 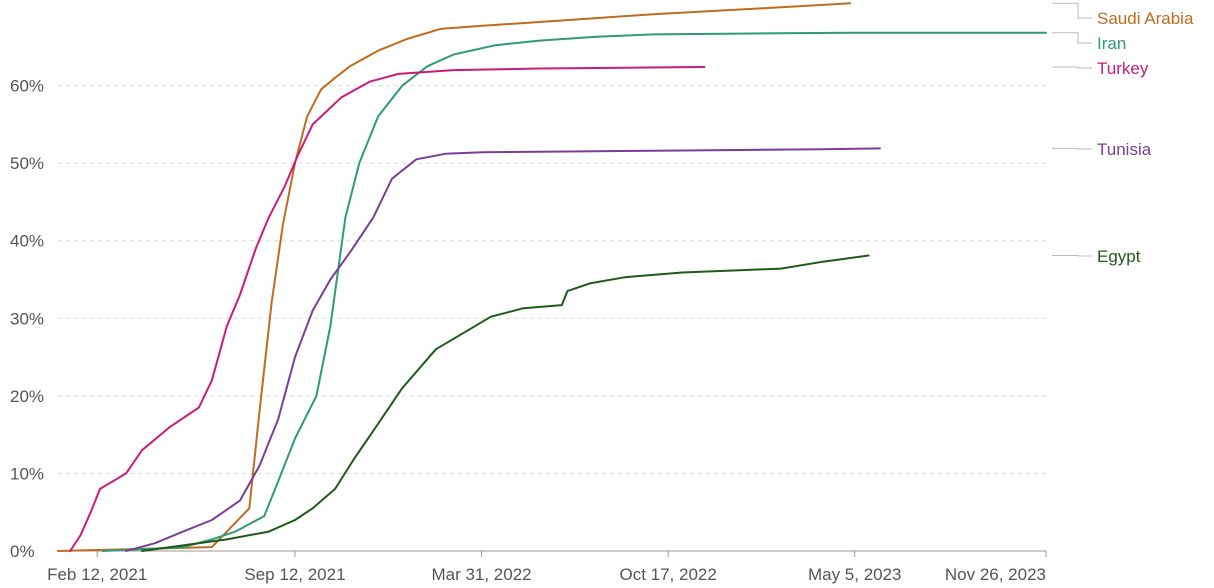 I want to click on x-tick-label: Feb 12, 2021, so click(x=97, y=574).